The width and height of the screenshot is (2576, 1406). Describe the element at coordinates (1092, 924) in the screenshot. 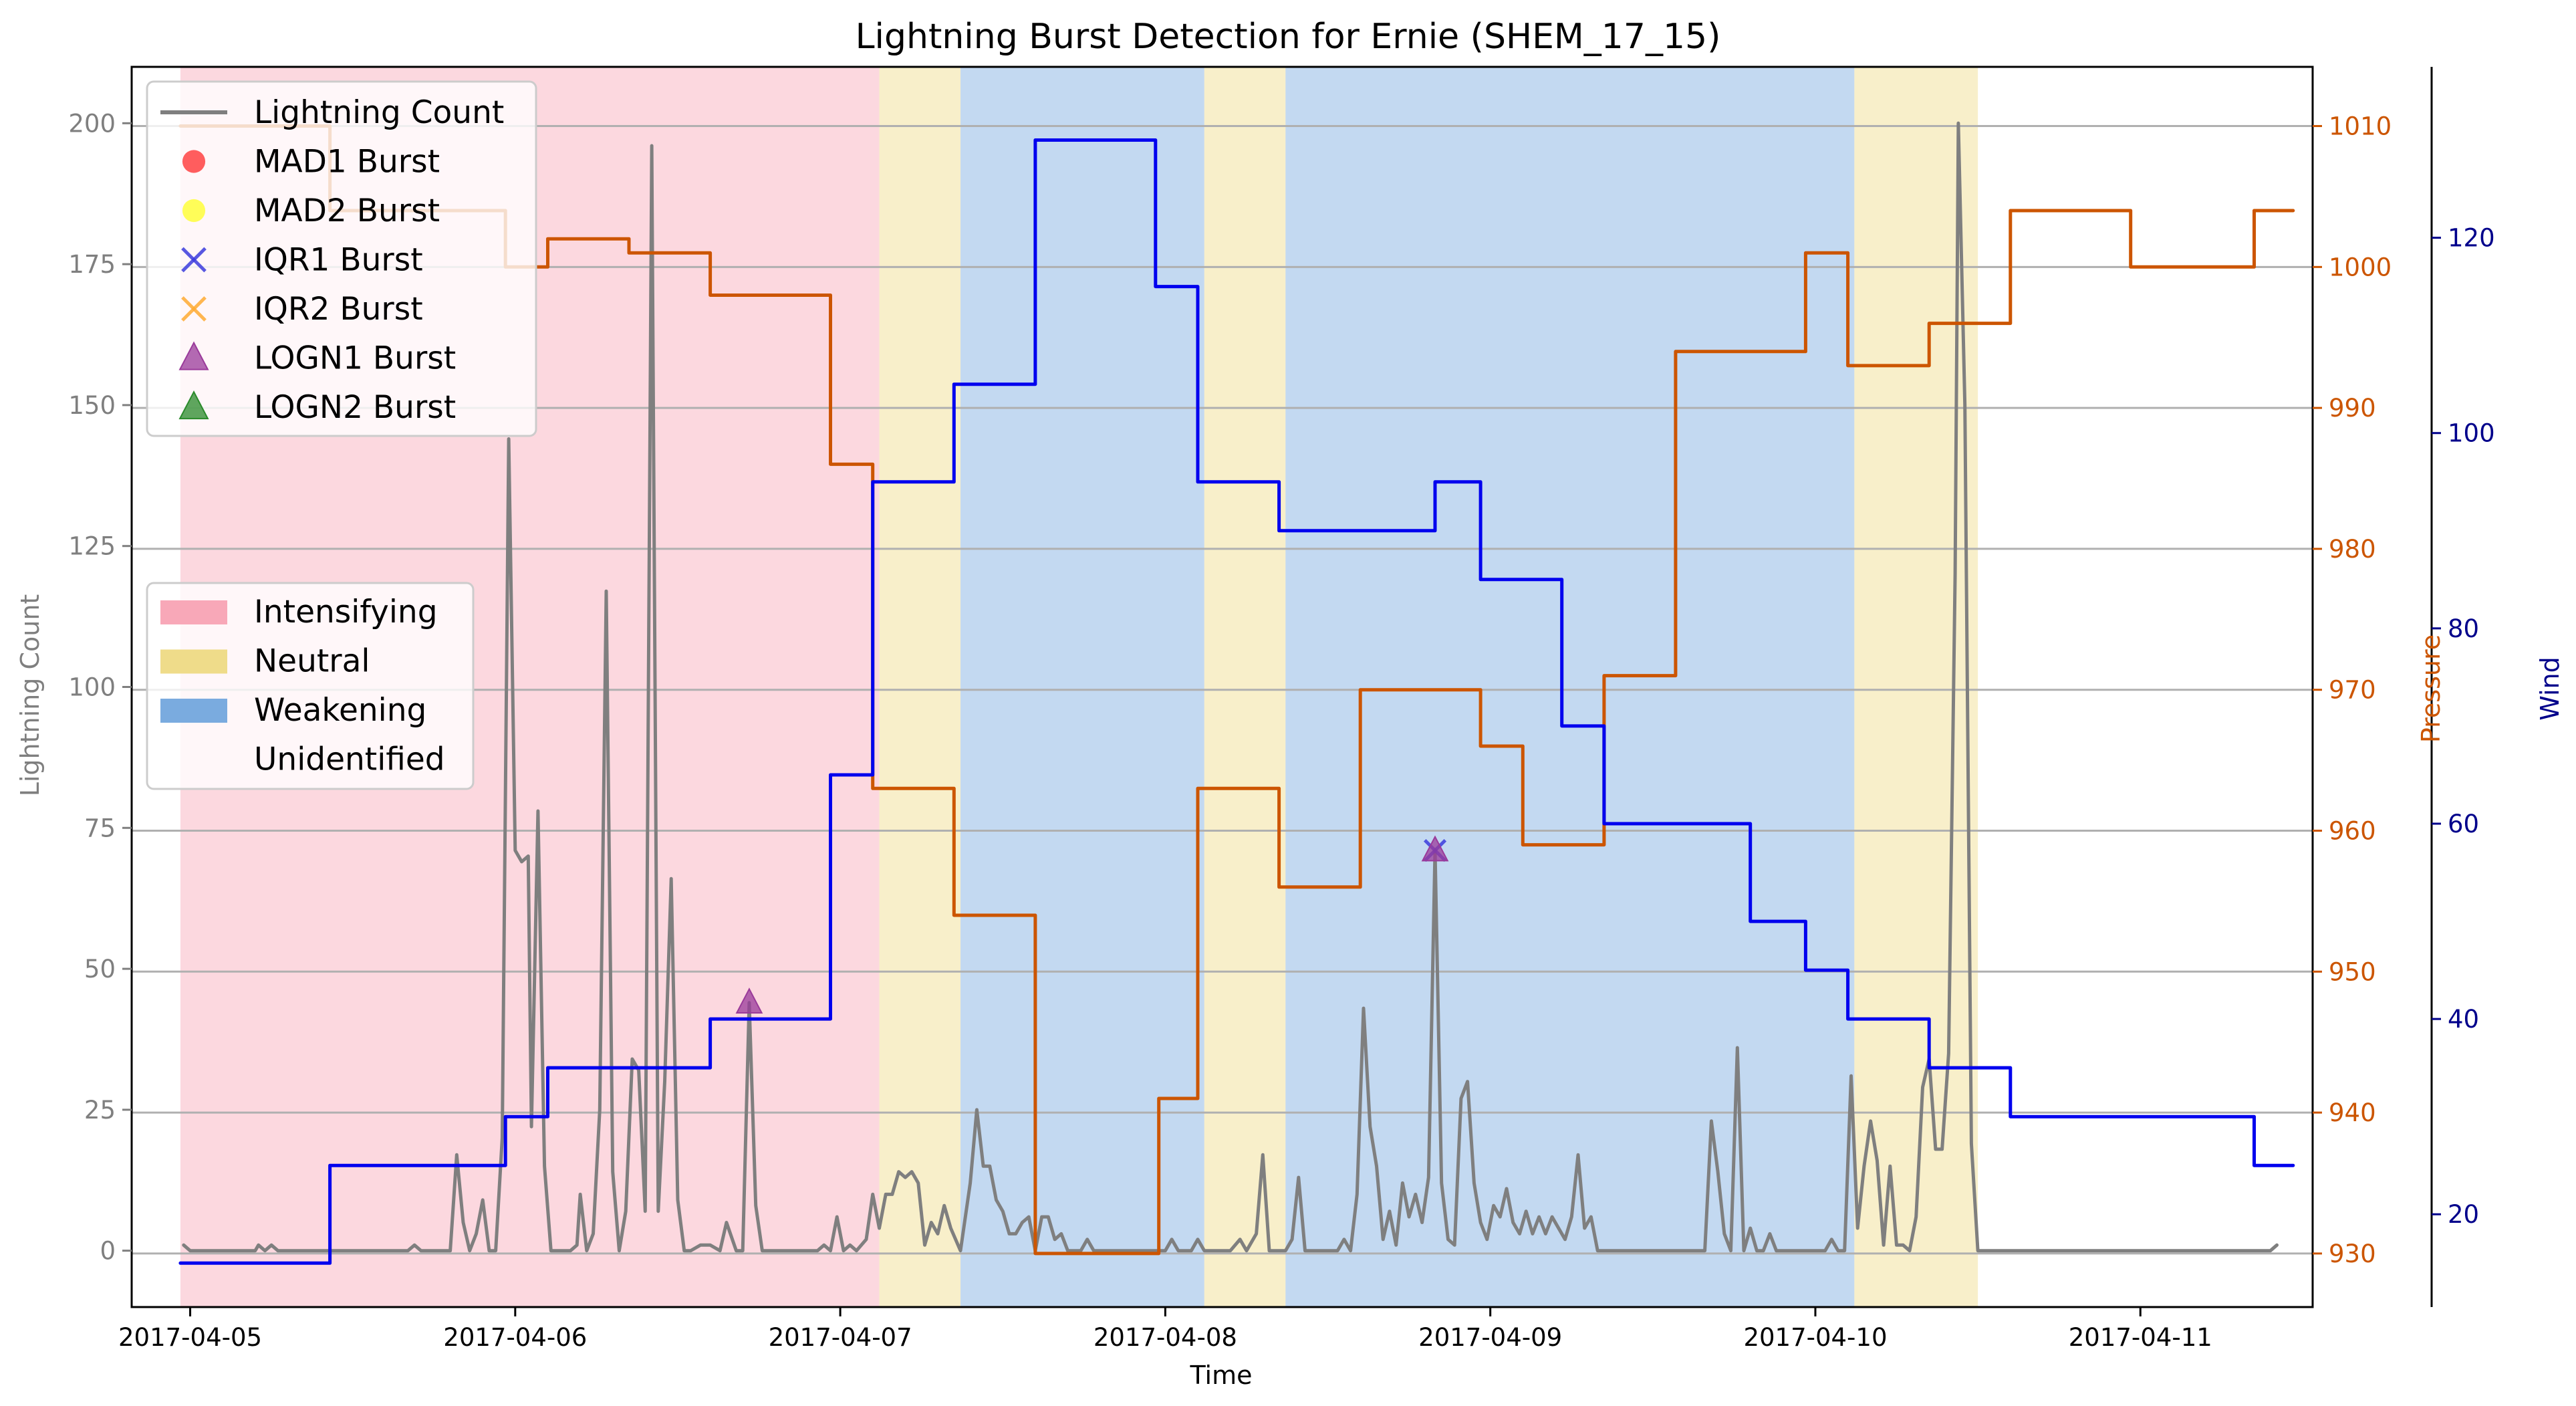

I see `burst-markers` at that location.